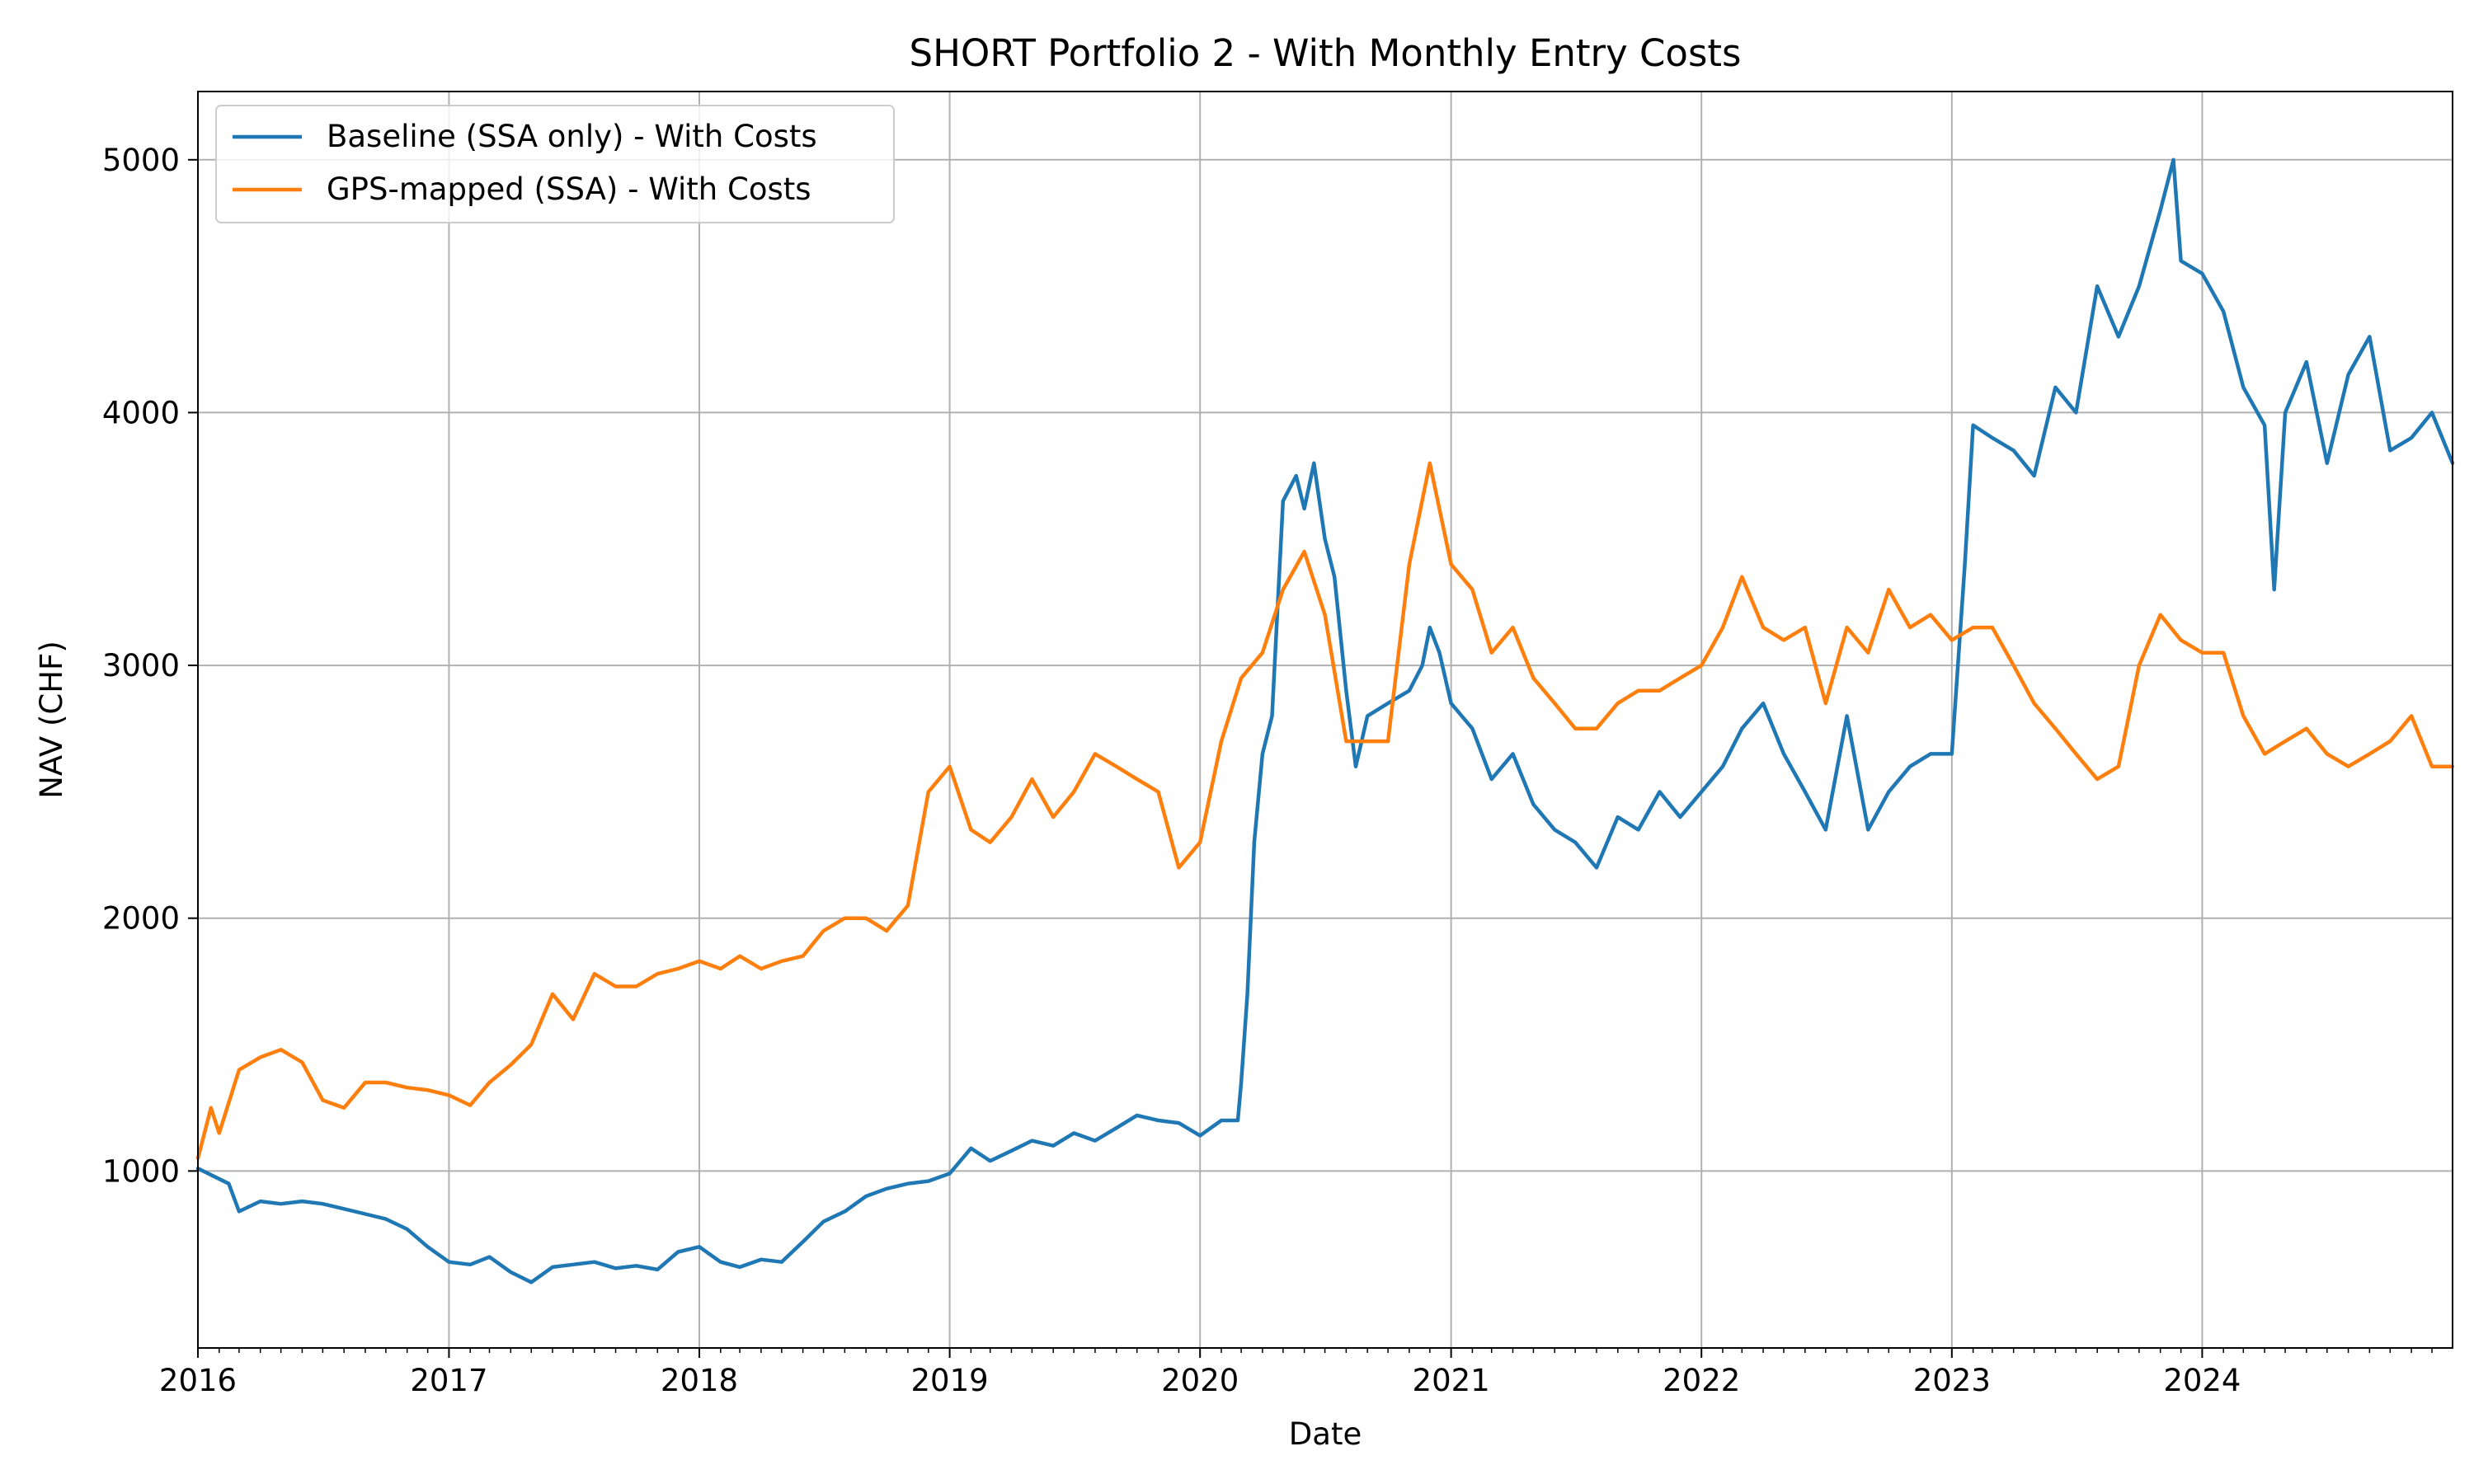 The width and height of the screenshot is (2474, 1484). Describe the element at coordinates (141, 665) in the screenshot. I see `y-tick-label: 3000` at that location.